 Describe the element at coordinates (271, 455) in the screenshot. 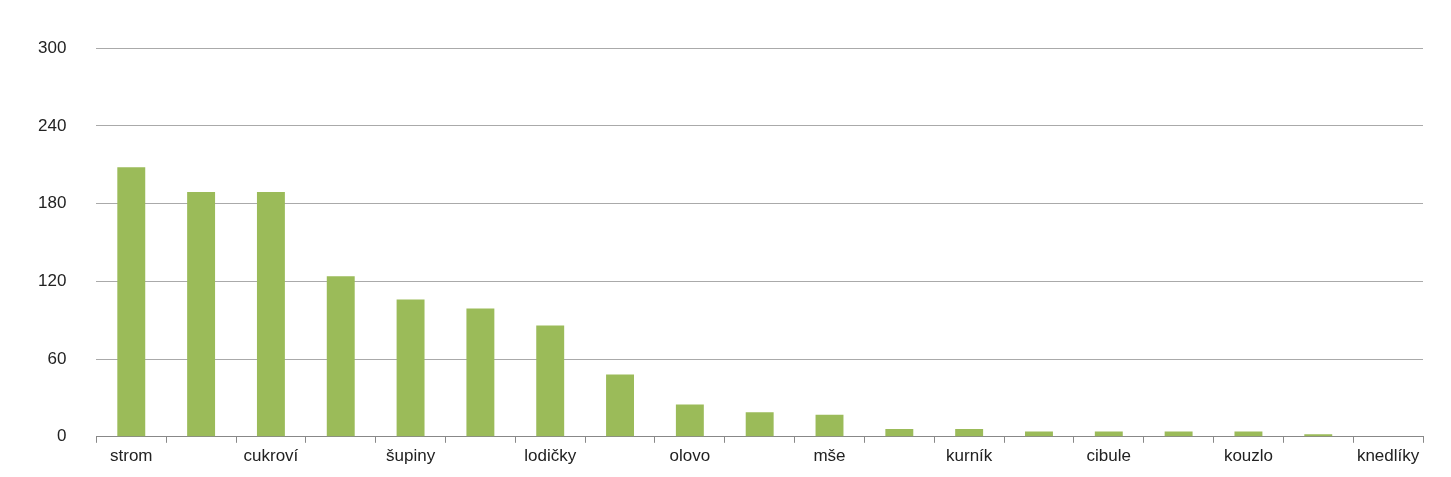

I see `x-tick-label: cukroví` at that location.